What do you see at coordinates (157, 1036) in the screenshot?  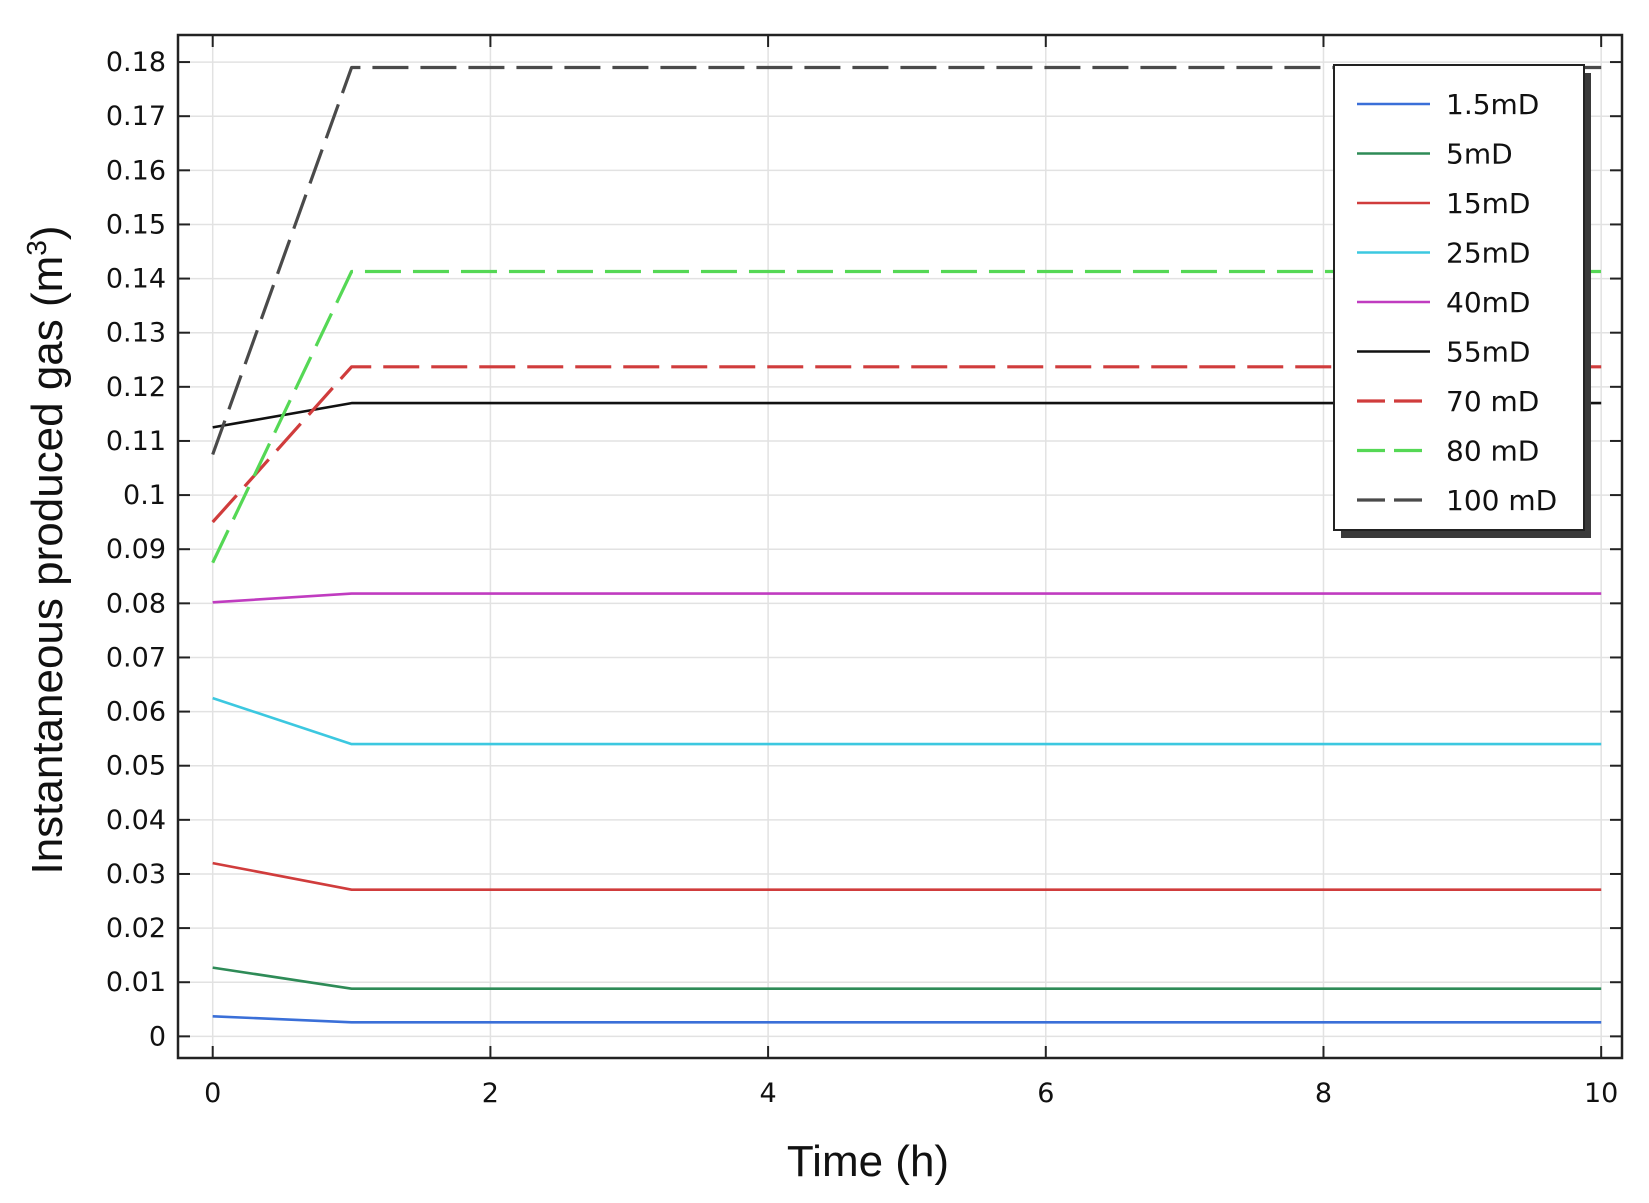 I see `y-tick-label: 0` at bounding box center [157, 1036].